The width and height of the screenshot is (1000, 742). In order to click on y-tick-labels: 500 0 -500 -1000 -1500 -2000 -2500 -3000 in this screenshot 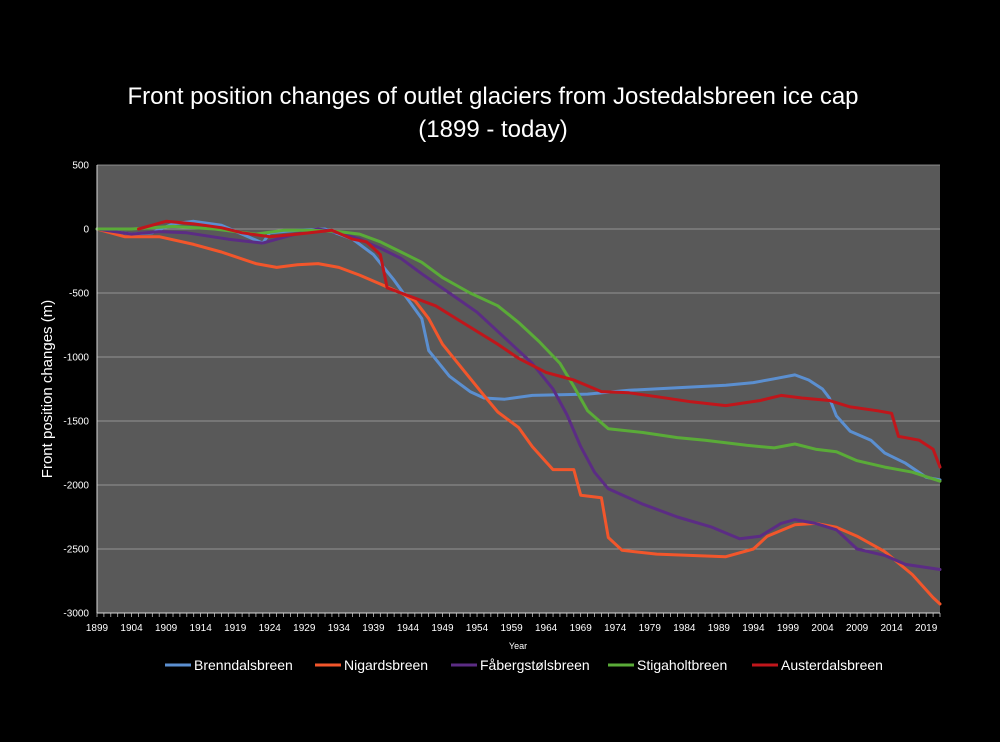, I will do `click(76, 390)`.